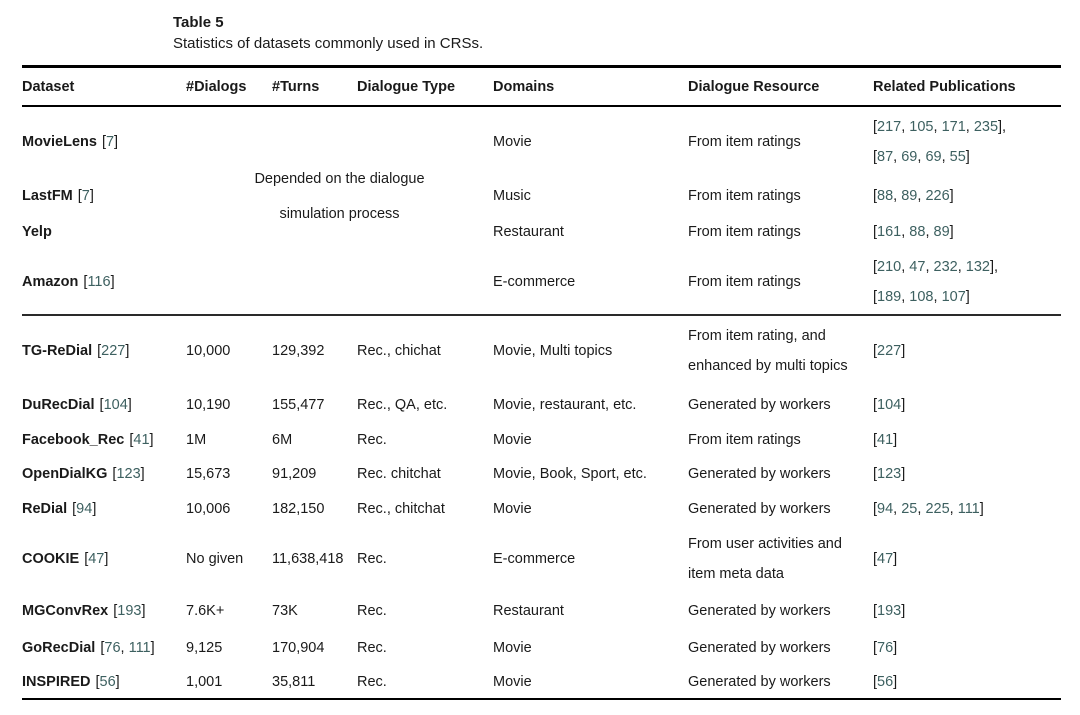 This screenshot has width=1080, height=715. What do you see at coordinates (765, 544) in the screenshot?
I see `resource-line1: From user activities and` at bounding box center [765, 544].